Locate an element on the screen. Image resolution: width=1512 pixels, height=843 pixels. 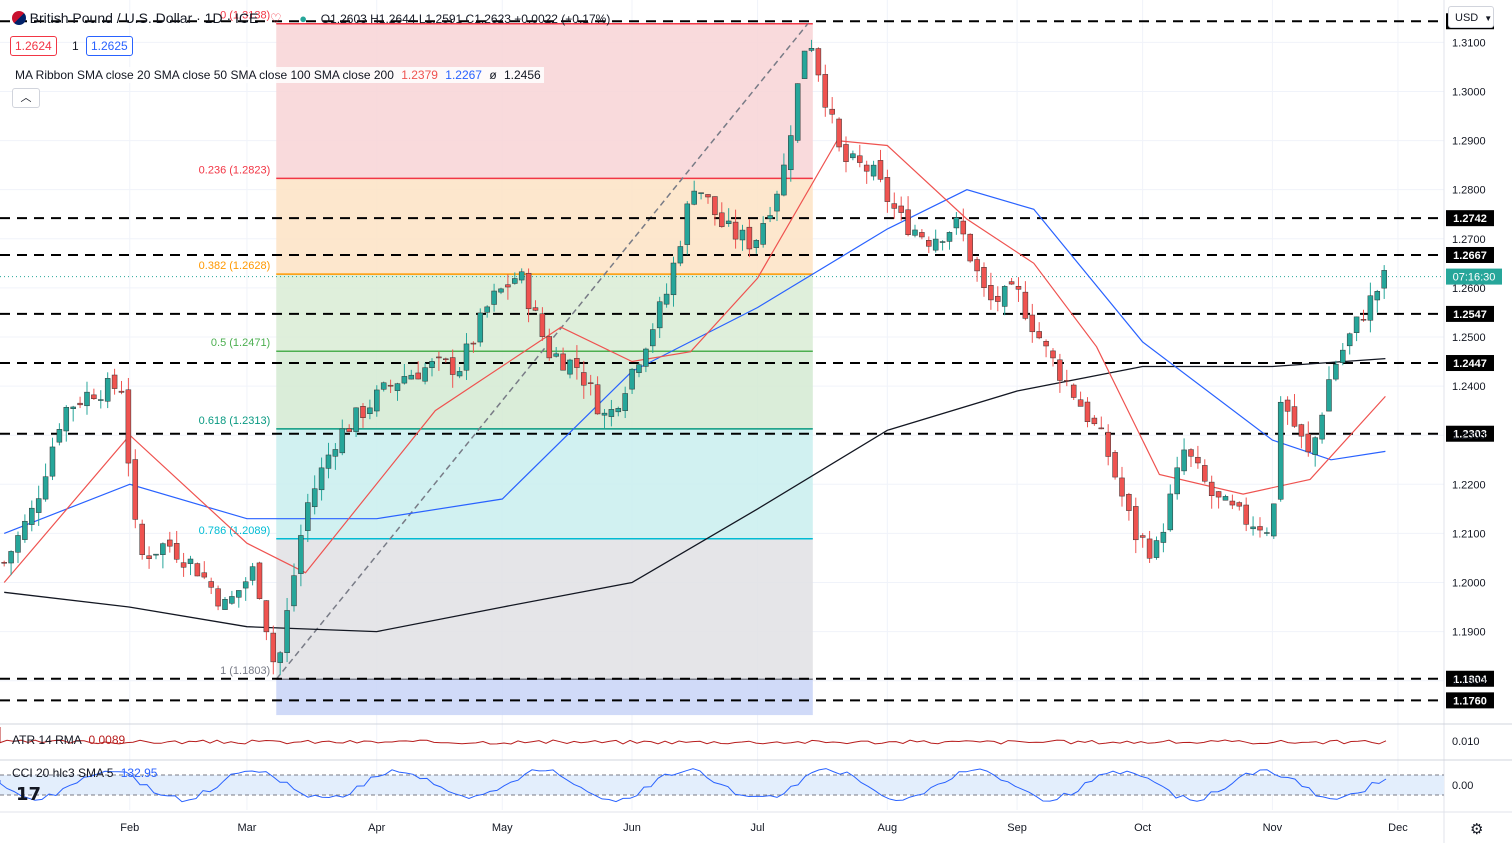
collapse-legend-button: ︿ is located at coordinates (26, 98).